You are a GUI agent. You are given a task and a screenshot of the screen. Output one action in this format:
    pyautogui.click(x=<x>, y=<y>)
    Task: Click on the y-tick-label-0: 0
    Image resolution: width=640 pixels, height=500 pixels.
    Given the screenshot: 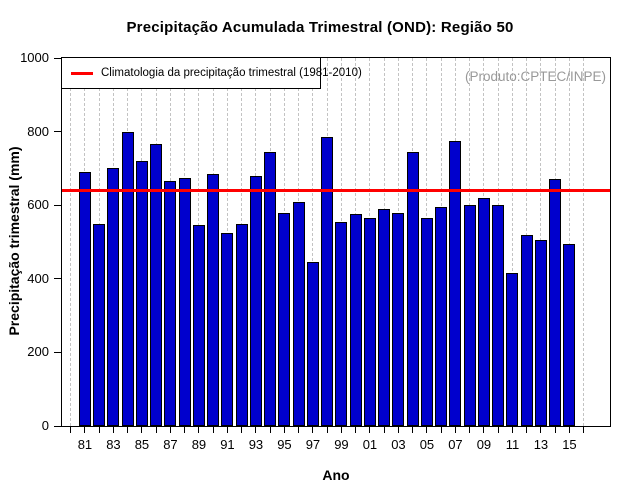 What is the action you would take?
    pyautogui.click(x=45, y=425)
    